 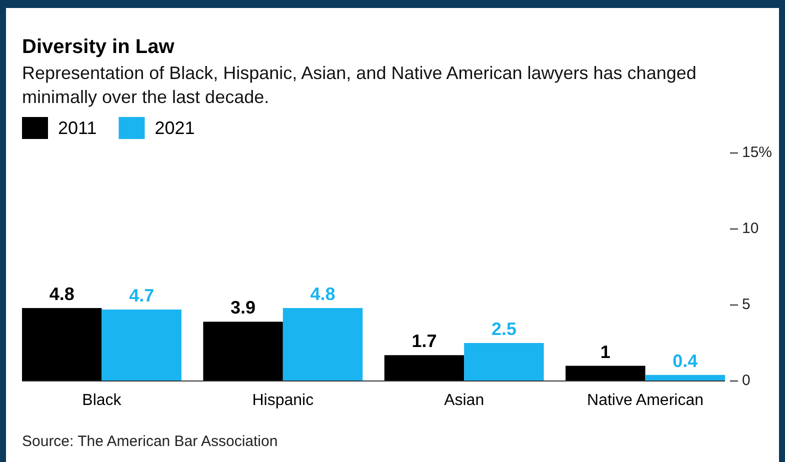 I want to click on x-tick-label: Native American, so click(x=645, y=400).